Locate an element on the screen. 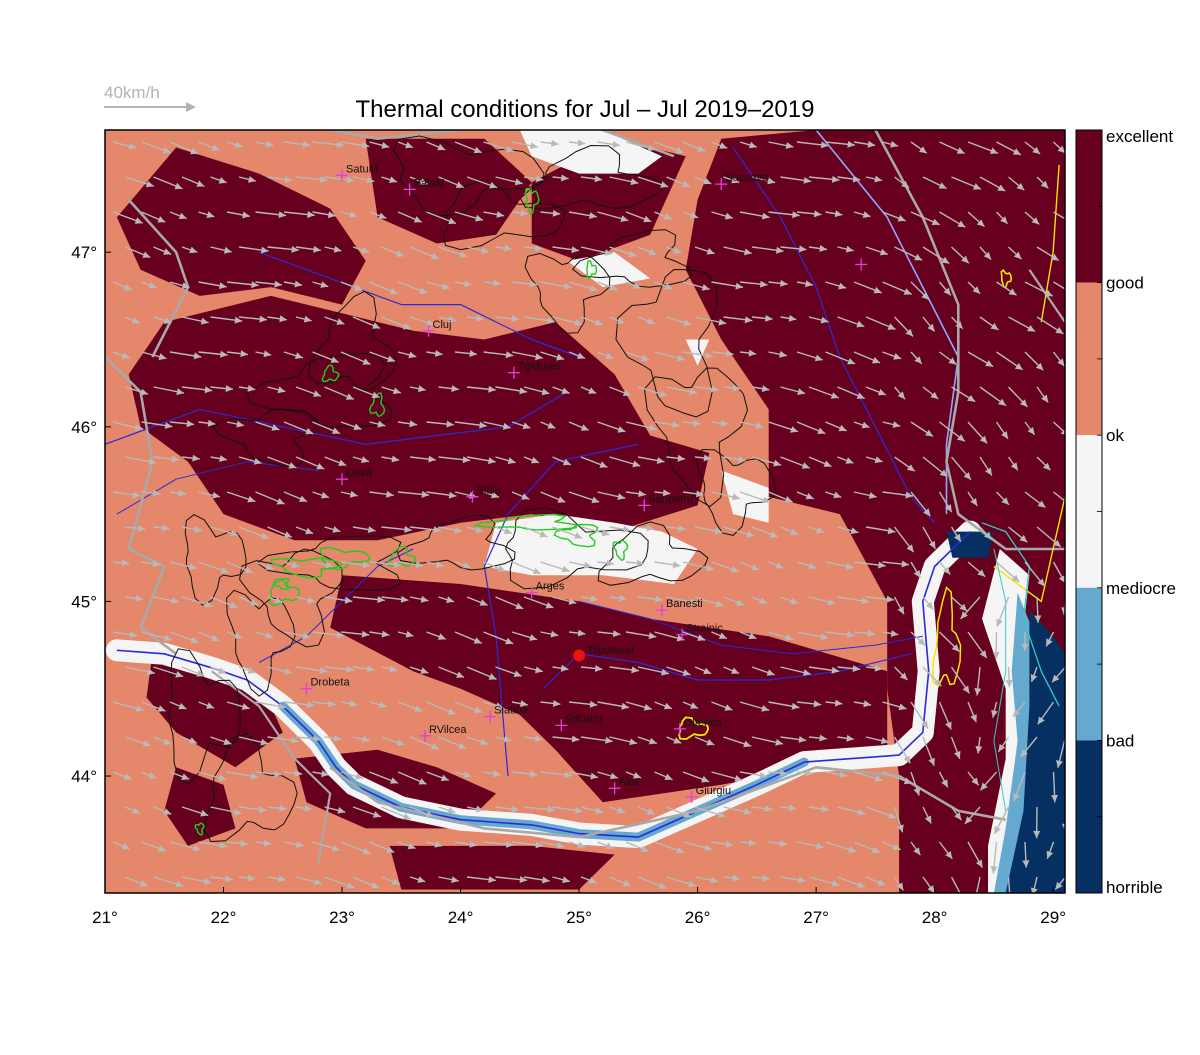  legend-label-excellent: excellent is located at coordinates (1139, 136).